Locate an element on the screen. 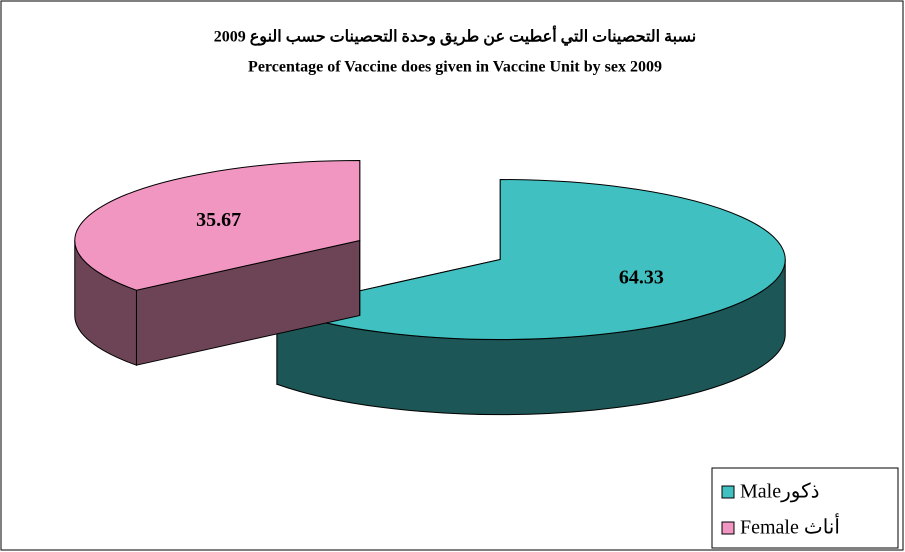  legend-label: Maleذكور is located at coordinates (780, 492).